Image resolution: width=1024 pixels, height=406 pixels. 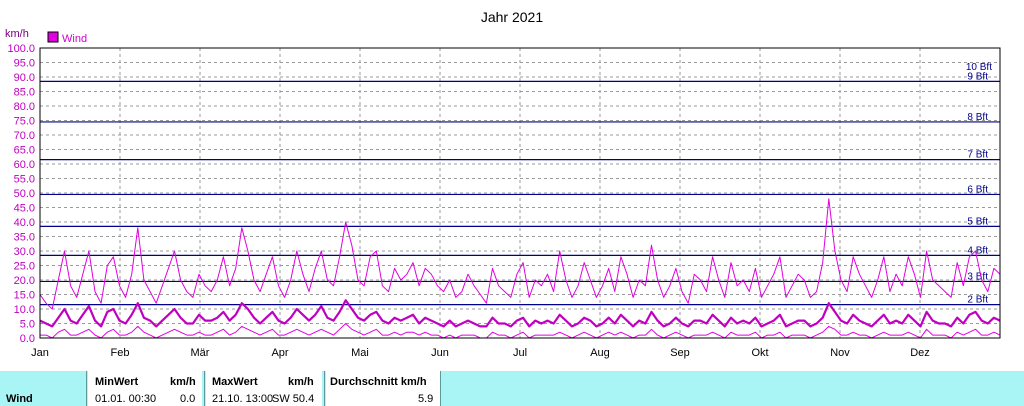 I want to click on max-unit: km/h, so click(x=301, y=382).